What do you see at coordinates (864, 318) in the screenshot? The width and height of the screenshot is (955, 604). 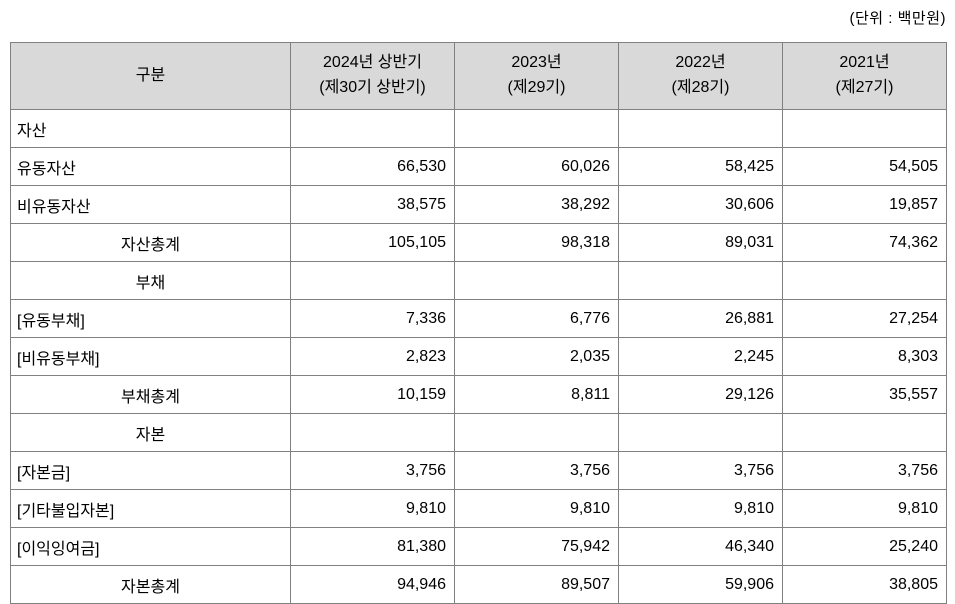 I see `value-cell: 27,254` at bounding box center [864, 318].